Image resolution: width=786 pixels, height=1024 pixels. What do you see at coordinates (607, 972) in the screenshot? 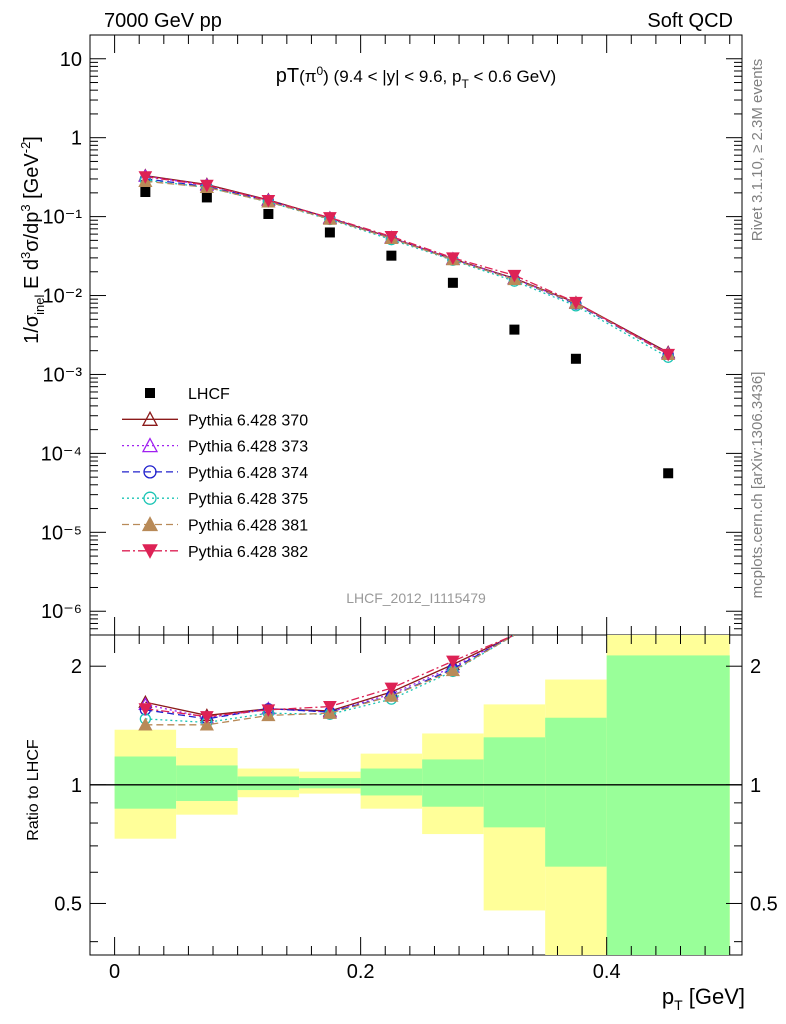
I see `x-tick-label: 0.4` at bounding box center [607, 972].